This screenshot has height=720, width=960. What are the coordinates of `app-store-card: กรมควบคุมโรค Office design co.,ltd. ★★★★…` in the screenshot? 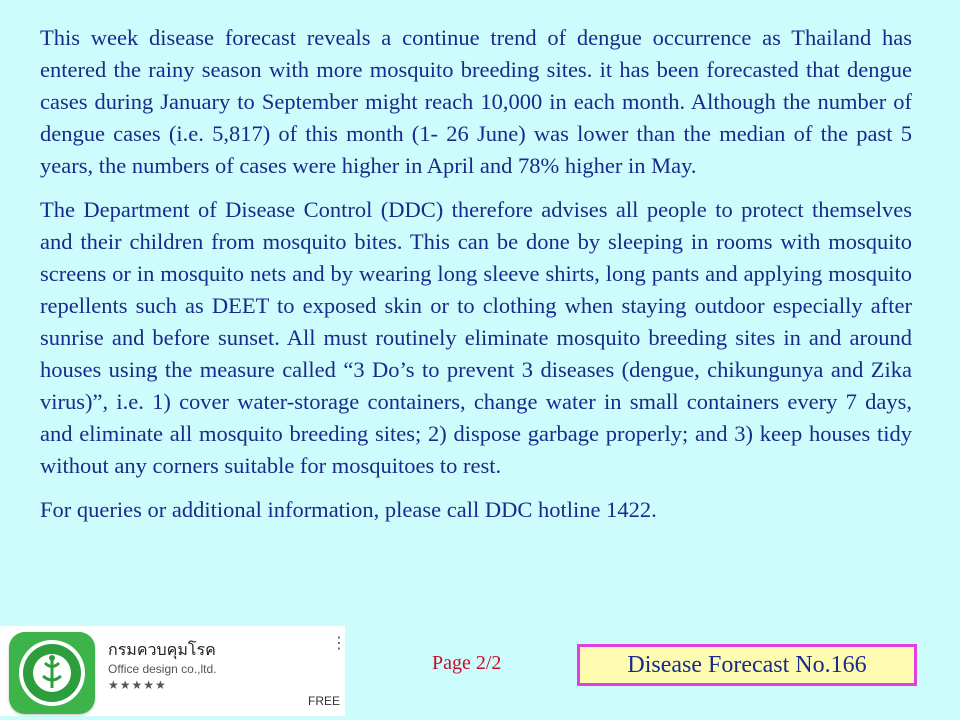 It's located at (173, 671).